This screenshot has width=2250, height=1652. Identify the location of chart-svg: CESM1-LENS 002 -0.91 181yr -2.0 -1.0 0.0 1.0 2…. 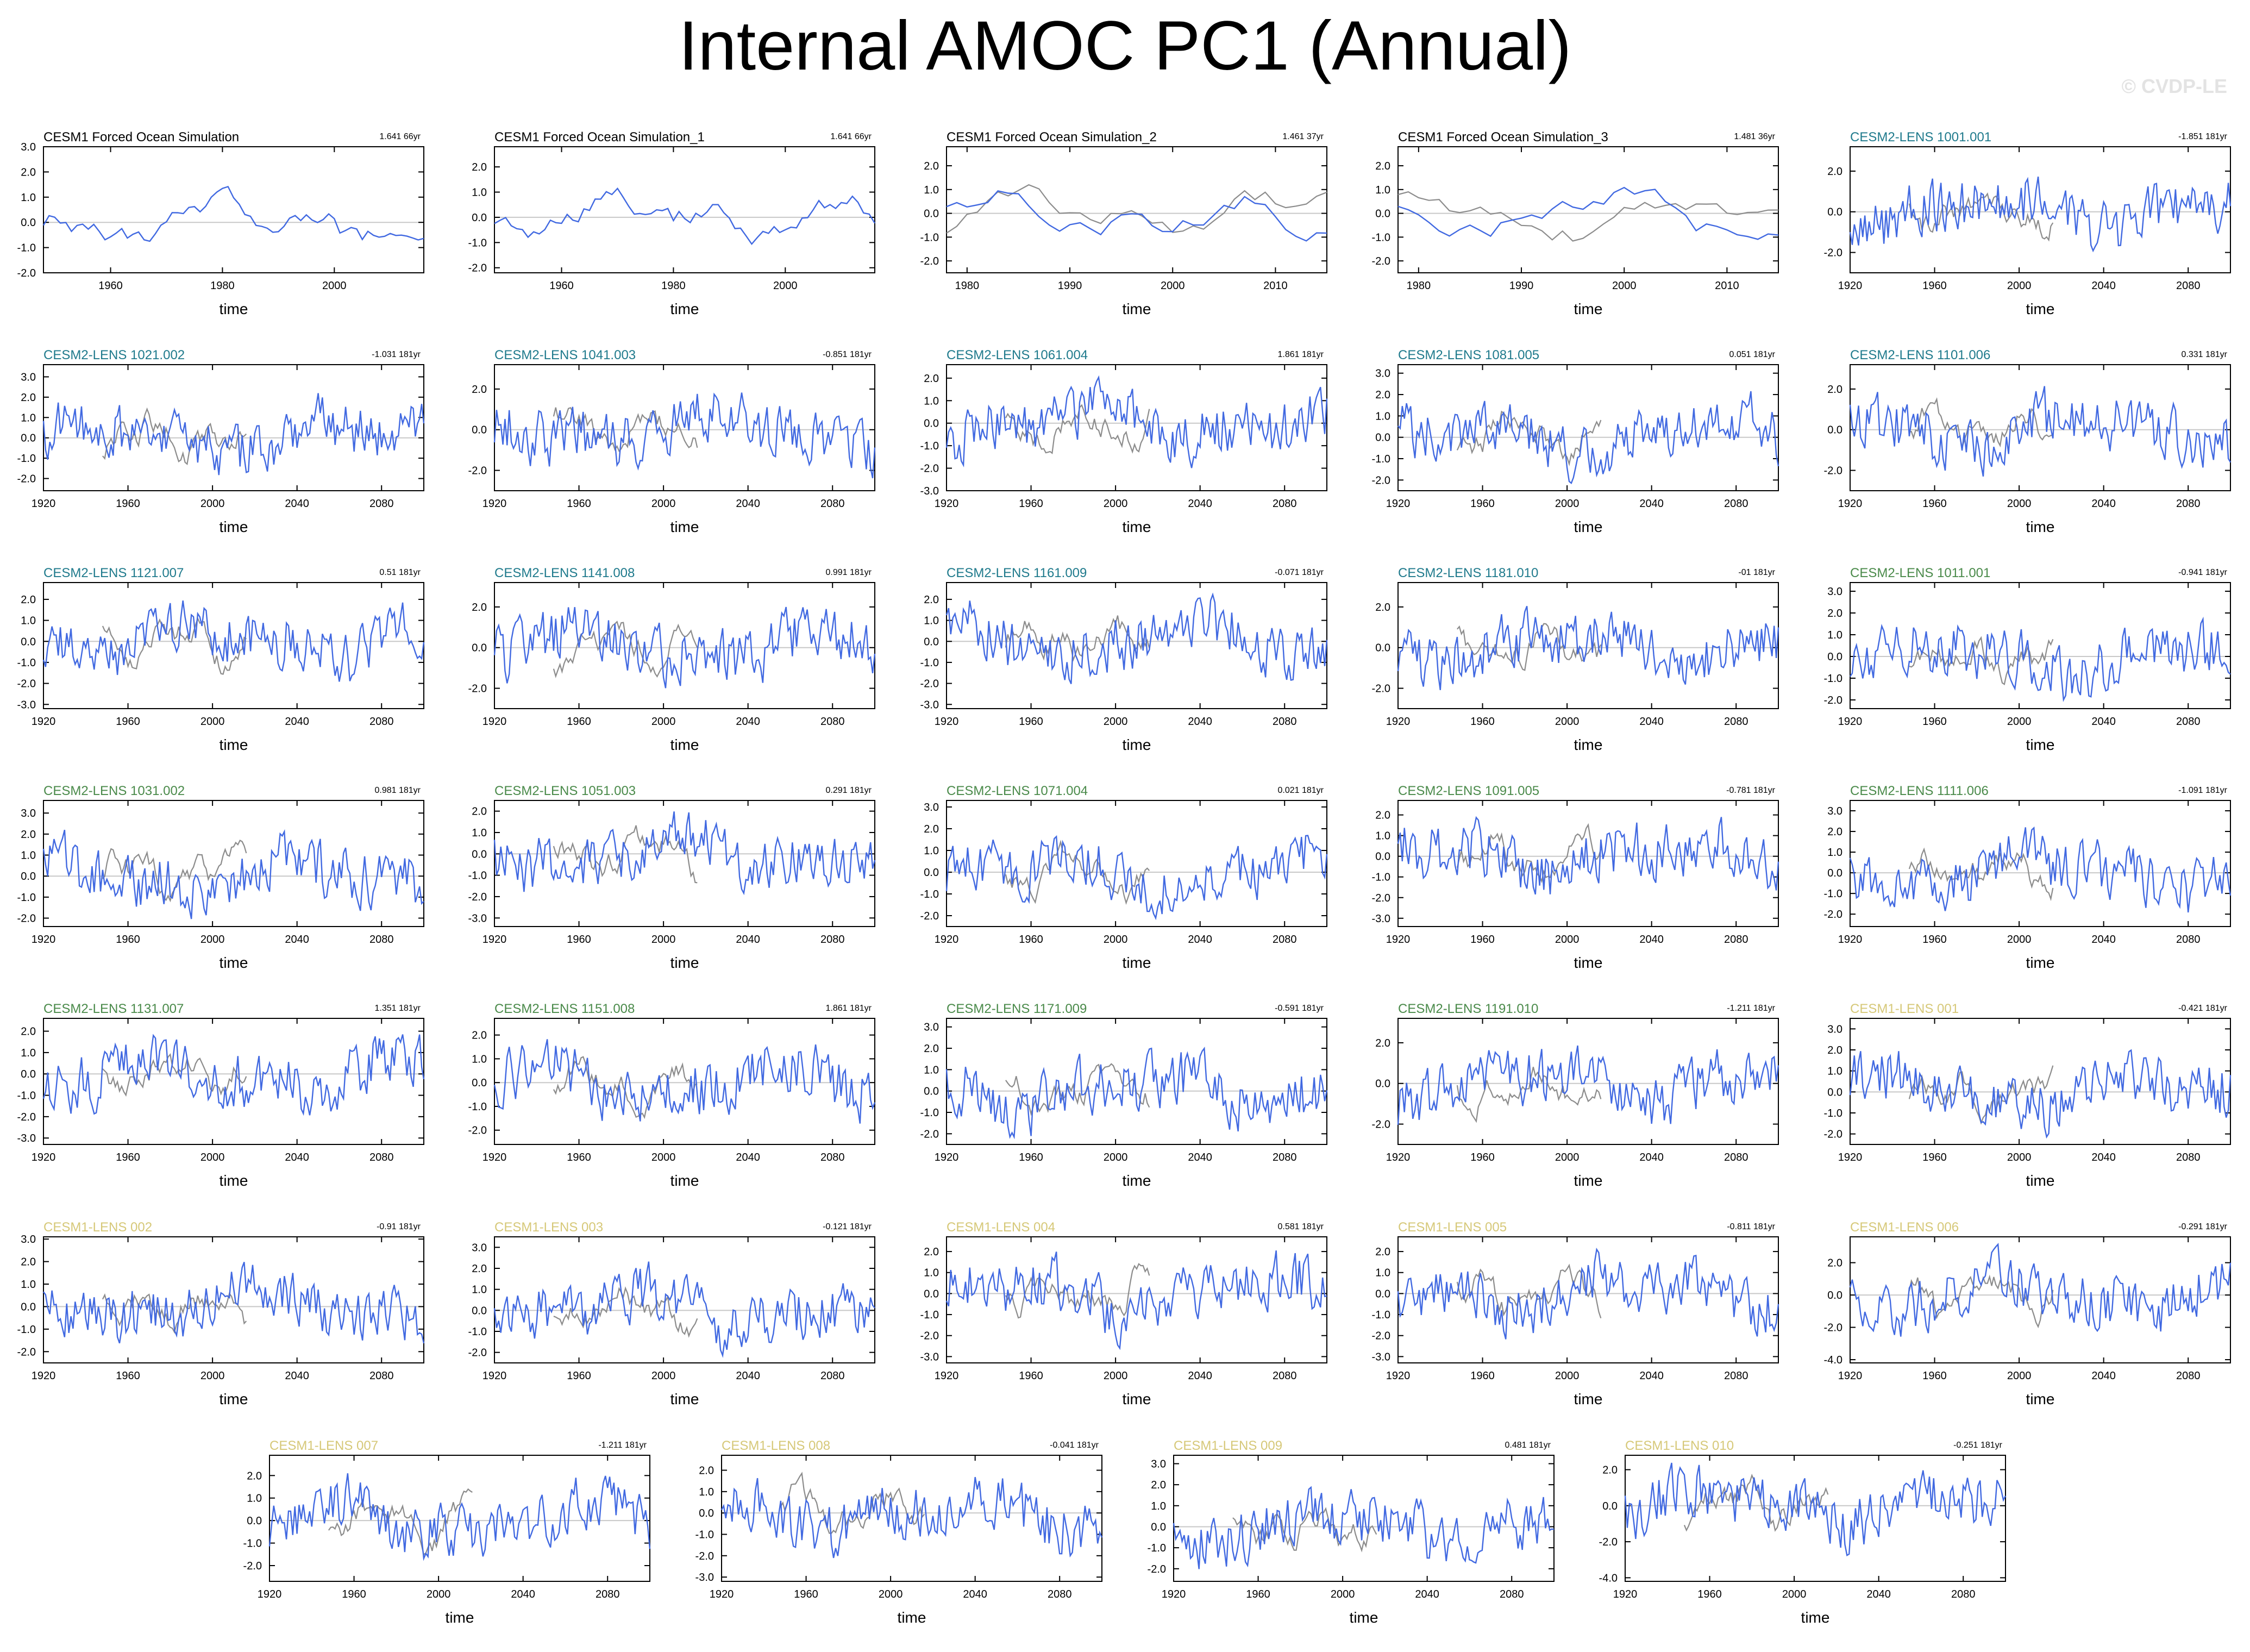
(221, 1313).